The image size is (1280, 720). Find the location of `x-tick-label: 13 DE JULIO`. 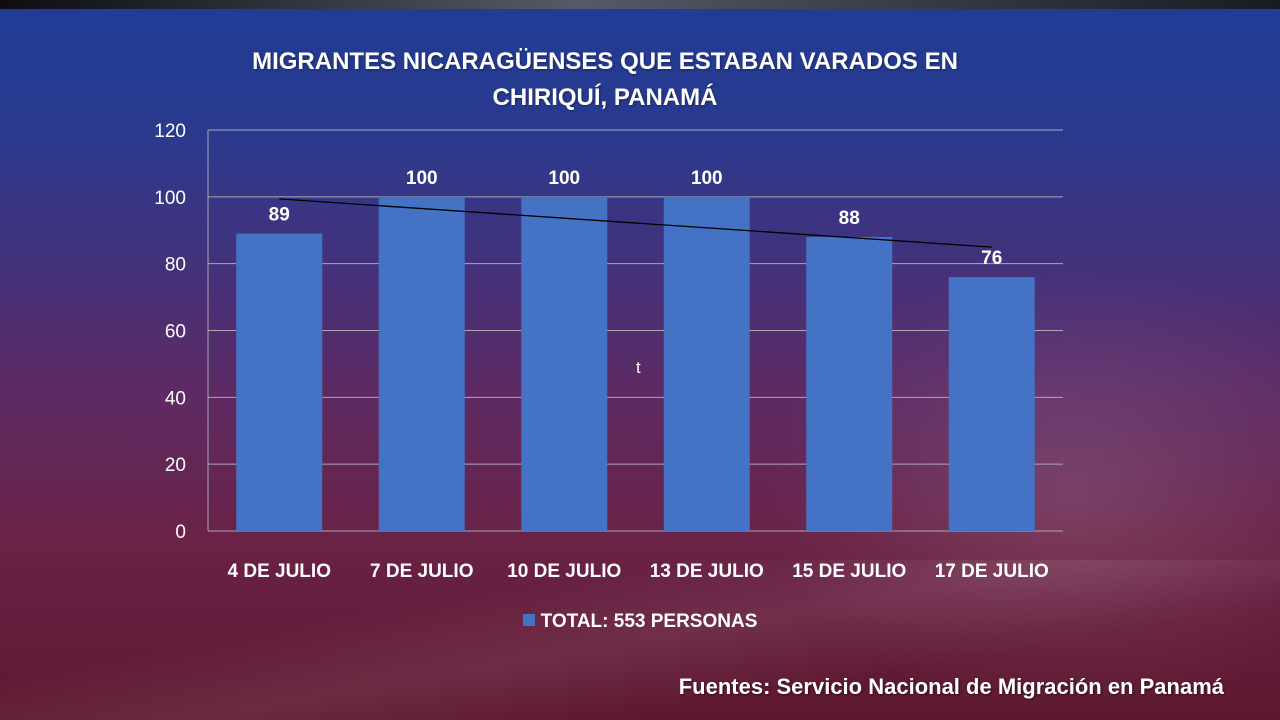

x-tick-label: 13 DE JULIO is located at coordinates (707, 571).